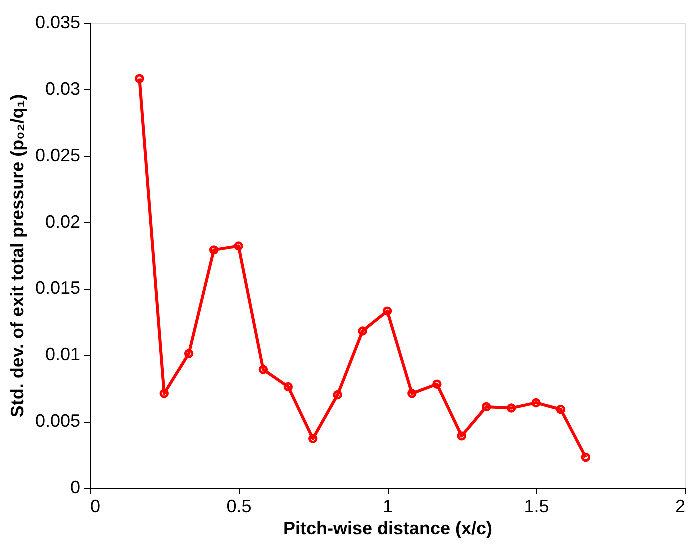  Describe the element at coordinates (537, 506) in the screenshot. I see `x-tick-label: 1.5` at that location.